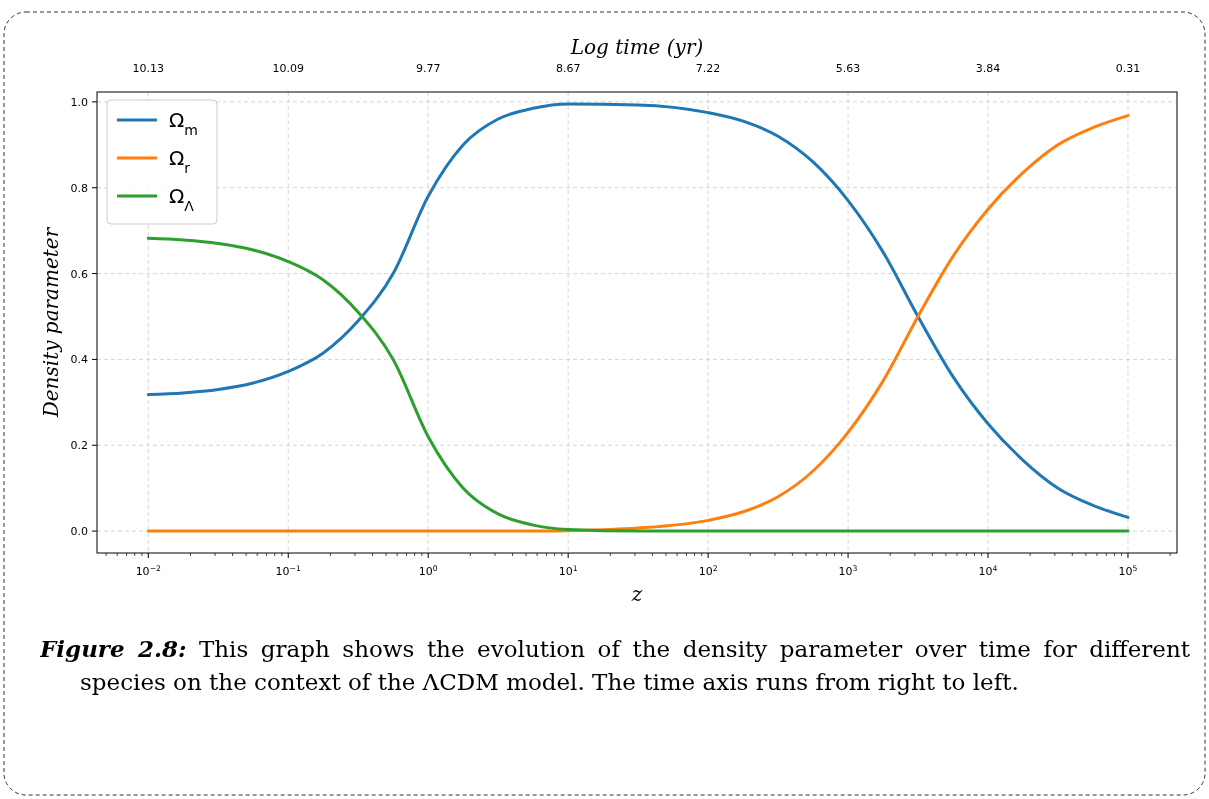  I want to click on y-tick-label: 0.4, so click(79, 360).